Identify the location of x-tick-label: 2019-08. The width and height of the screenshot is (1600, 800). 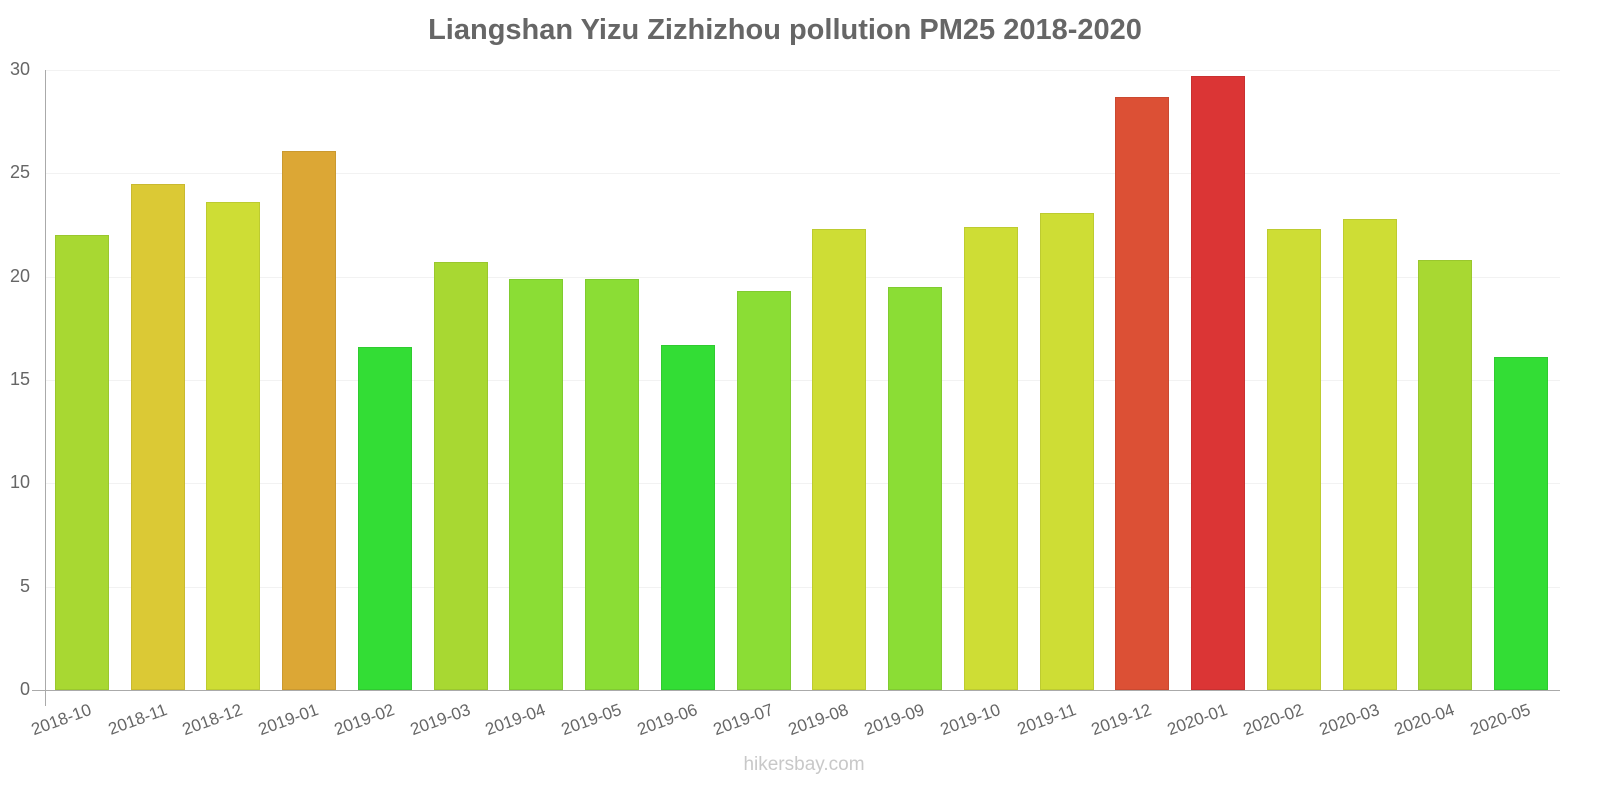
(819, 720).